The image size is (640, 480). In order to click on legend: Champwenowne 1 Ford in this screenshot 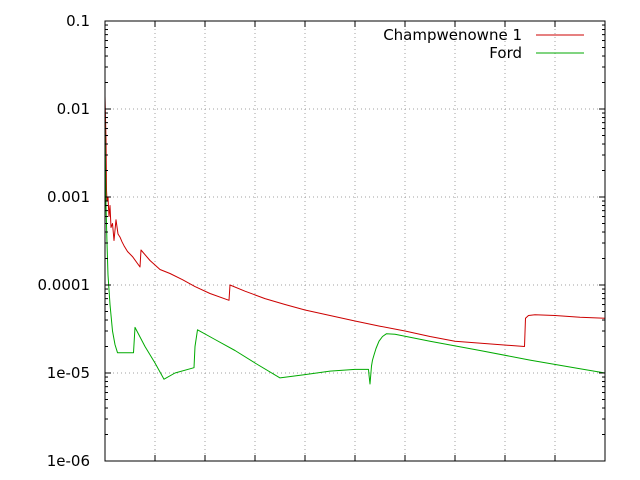, I will do `click(483, 44)`.